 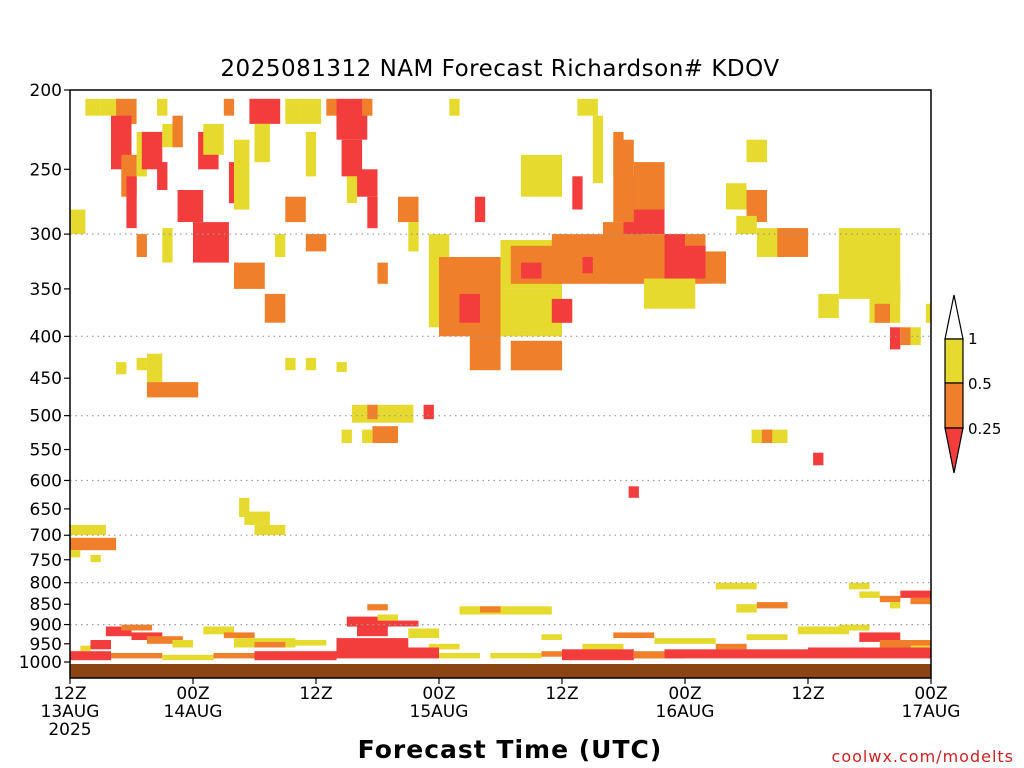 What do you see at coordinates (973, 339) in the screenshot?
I see `colorbar-label-1: 1` at bounding box center [973, 339].